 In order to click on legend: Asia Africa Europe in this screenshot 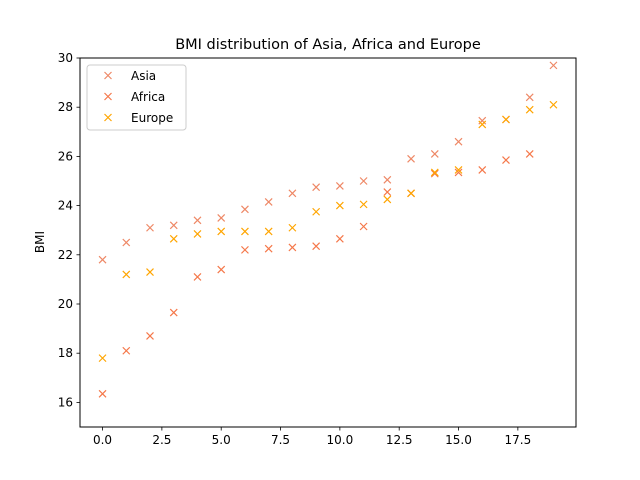, I will do `click(136, 97)`.